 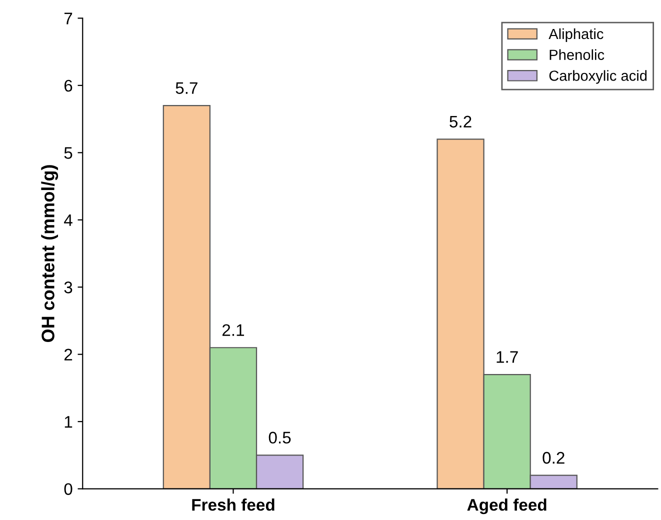 What do you see at coordinates (507, 357) in the screenshot?
I see `data-label: 1.7` at bounding box center [507, 357].